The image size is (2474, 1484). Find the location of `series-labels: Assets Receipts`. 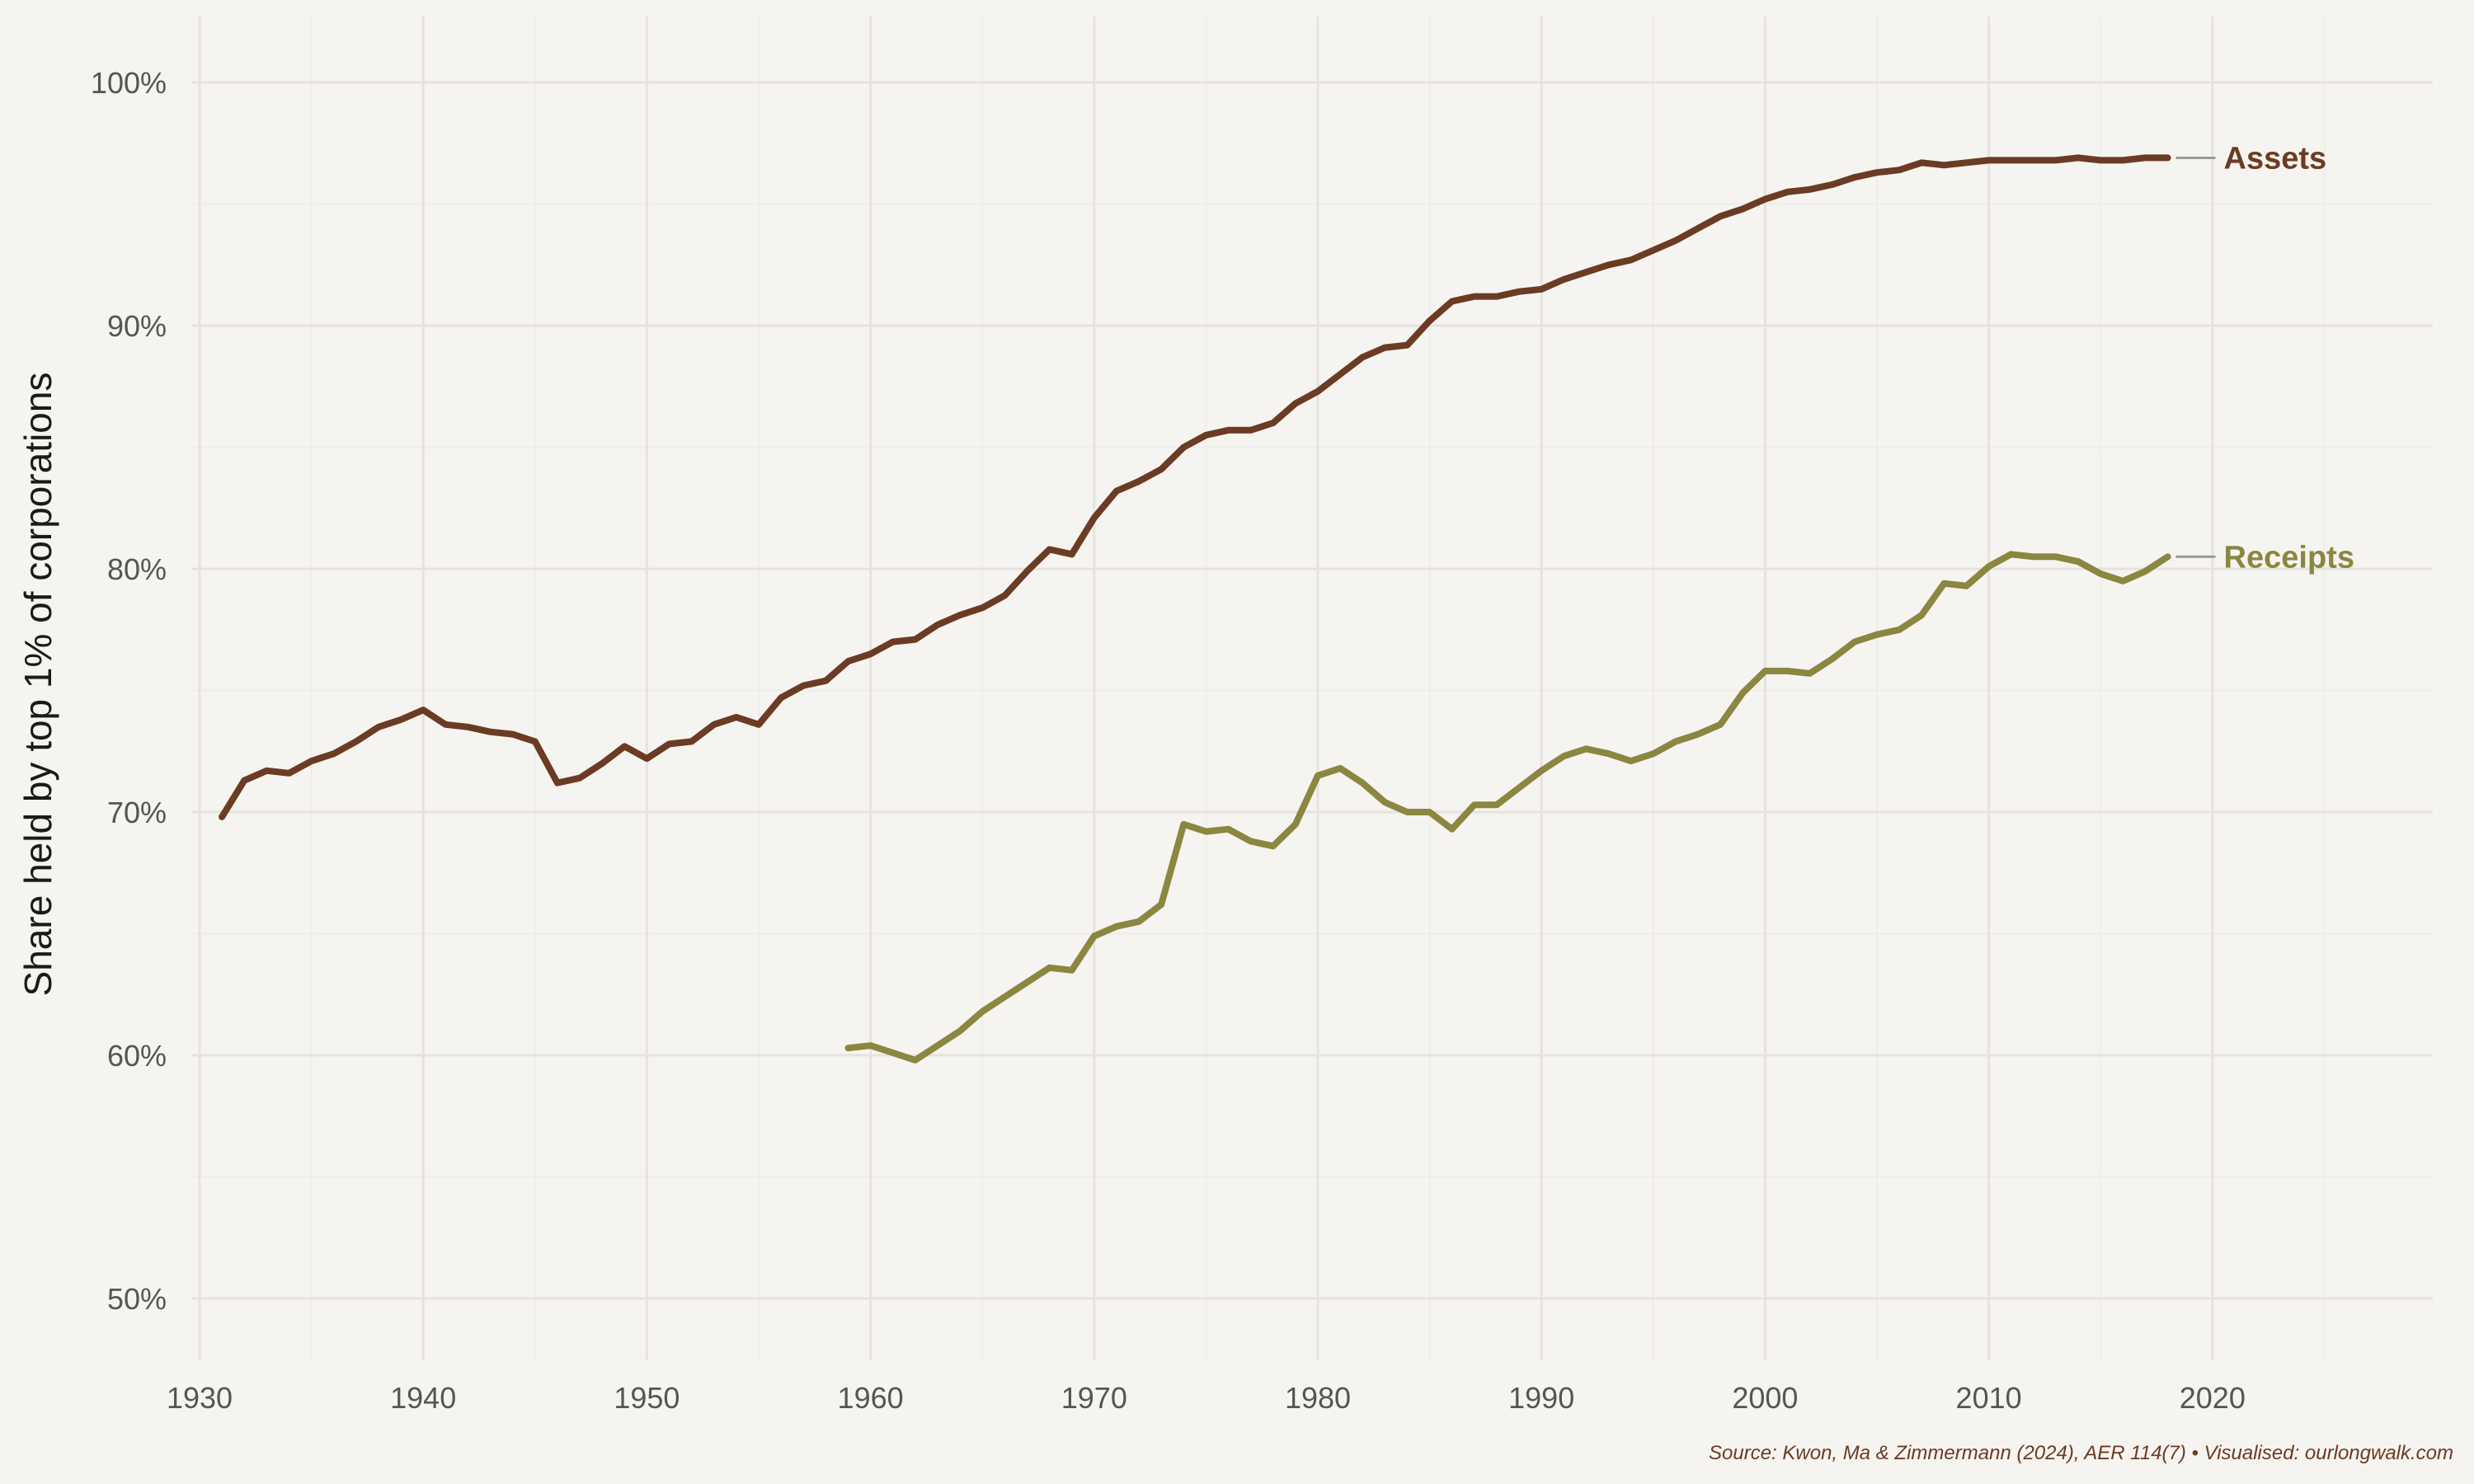

series-labels: Assets Receipts is located at coordinates (2264, 358).